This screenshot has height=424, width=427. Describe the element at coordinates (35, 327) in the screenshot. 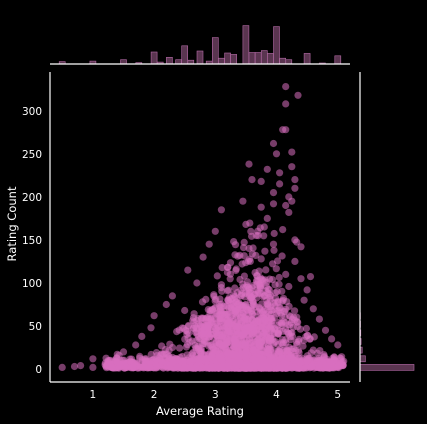

I see `y-tick-label: 50` at that location.